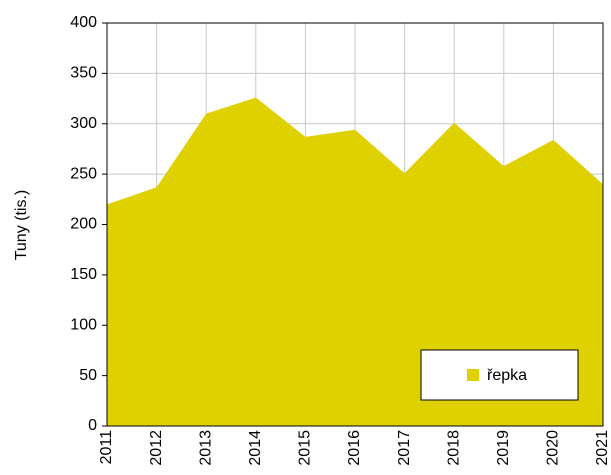 The height and width of the screenshot is (475, 611). What do you see at coordinates (83, 123) in the screenshot?
I see `y-tick-label: 300` at bounding box center [83, 123].